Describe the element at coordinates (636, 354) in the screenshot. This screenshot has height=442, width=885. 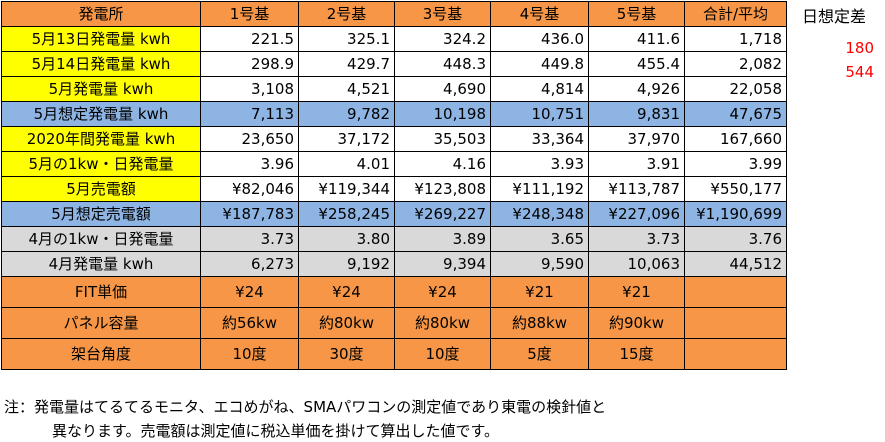
I see `table-cell: 15度` at that location.